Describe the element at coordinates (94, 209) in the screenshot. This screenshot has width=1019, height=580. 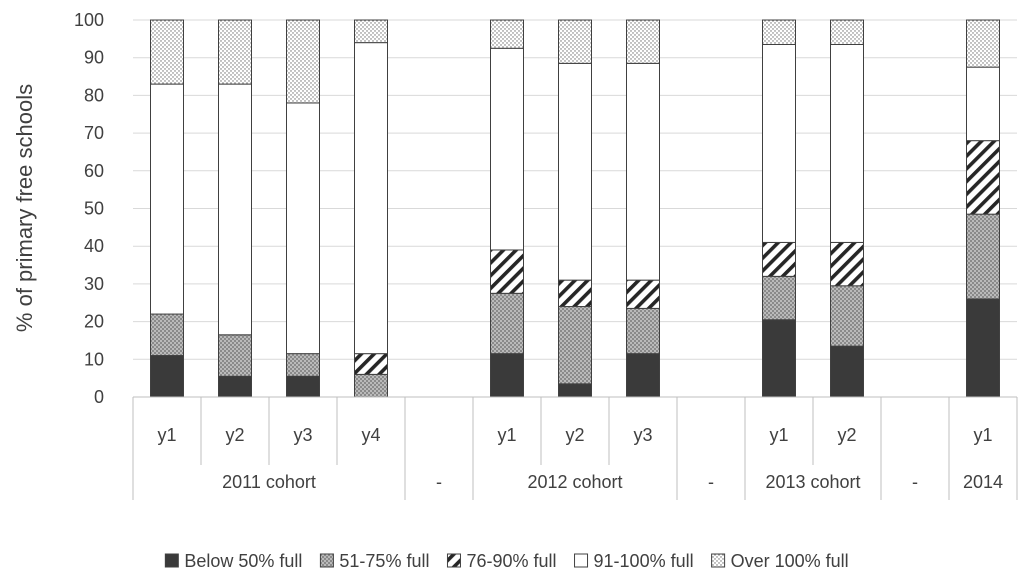
I see `y-tick-label: 50` at that location.